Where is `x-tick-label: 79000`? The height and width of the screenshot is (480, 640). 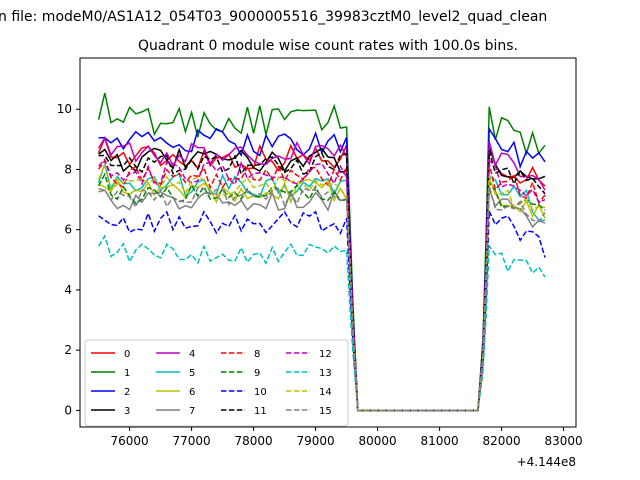
x-tick-label: 79000 is located at coordinates (316, 441).